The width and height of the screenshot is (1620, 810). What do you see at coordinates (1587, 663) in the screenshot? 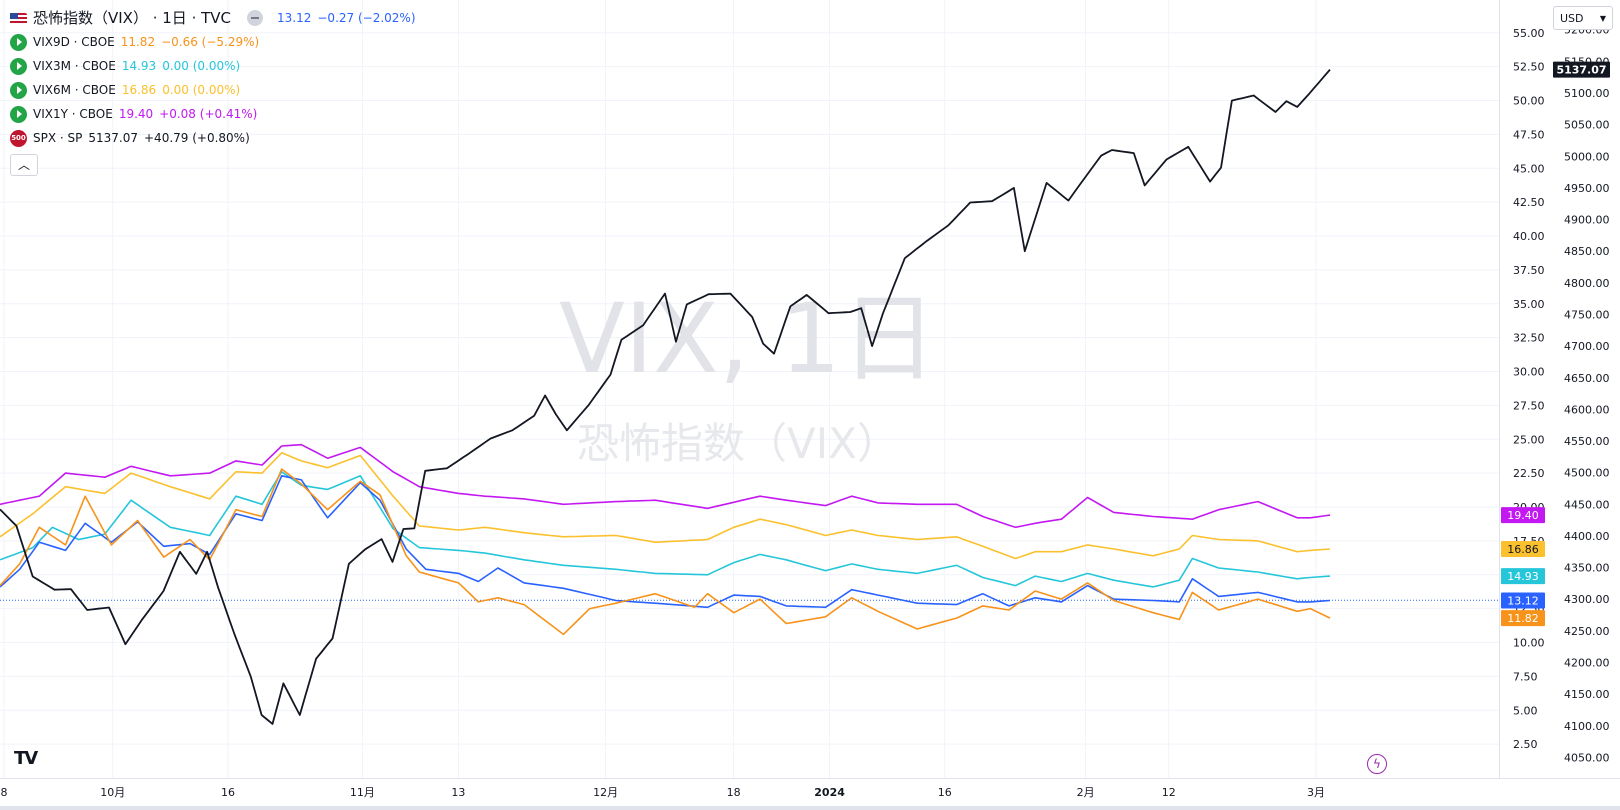
I see `right-axis-tick-label: 4200.00` at bounding box center [1587, 663].